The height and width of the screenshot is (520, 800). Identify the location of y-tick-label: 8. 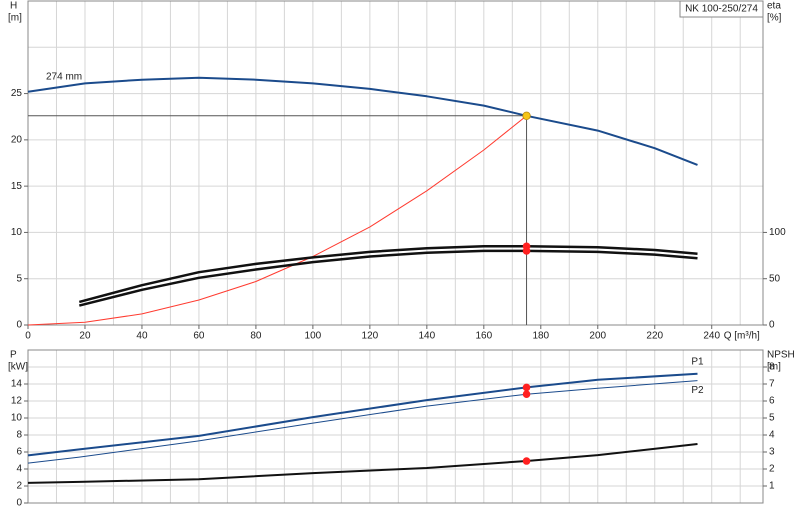
(19, 435).